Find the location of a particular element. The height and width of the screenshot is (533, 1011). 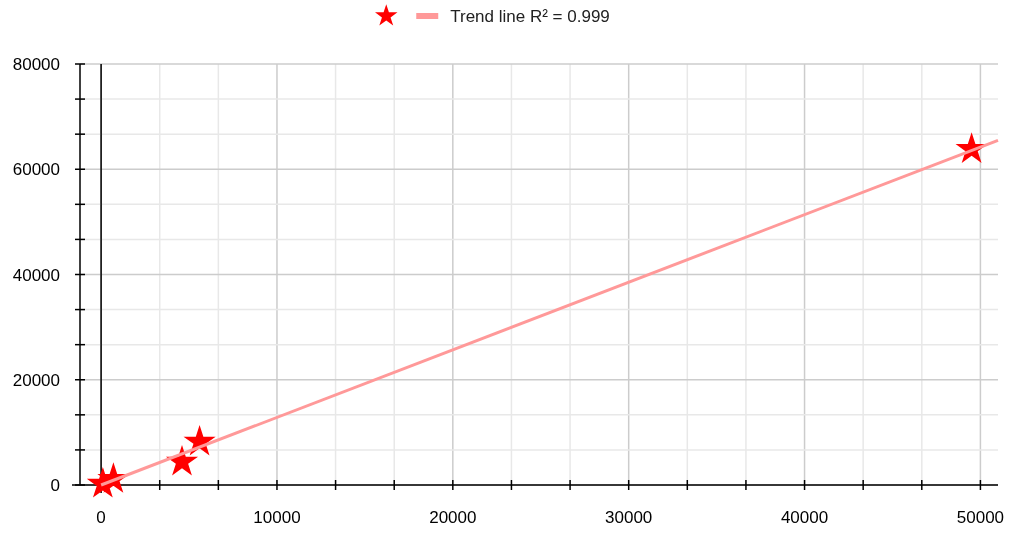

y-tick-label: 20000 is located at coordinates (36, 380).